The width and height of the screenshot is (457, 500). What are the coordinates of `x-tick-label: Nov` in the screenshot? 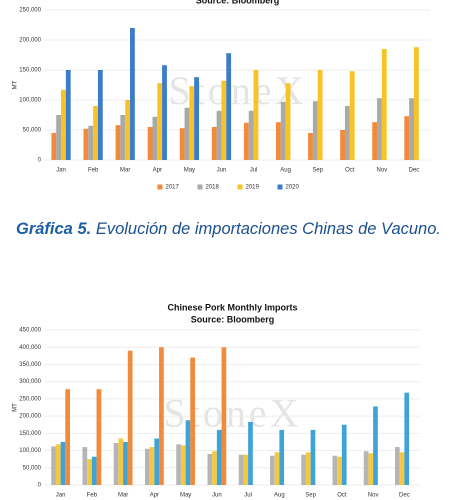 It's located at (382, 171).